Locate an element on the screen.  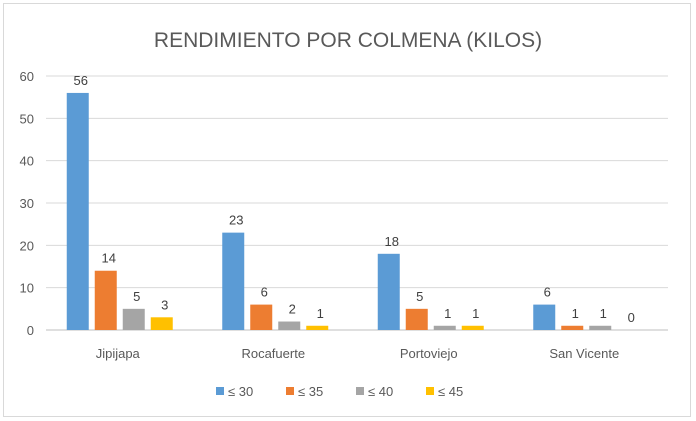
legend-item: ≤ 45 is located at coordinates (444, 391).